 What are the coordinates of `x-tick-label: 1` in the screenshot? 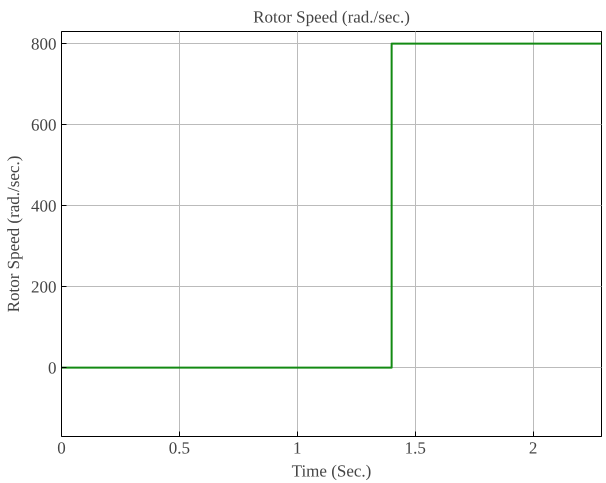 It's located at (297, 448).